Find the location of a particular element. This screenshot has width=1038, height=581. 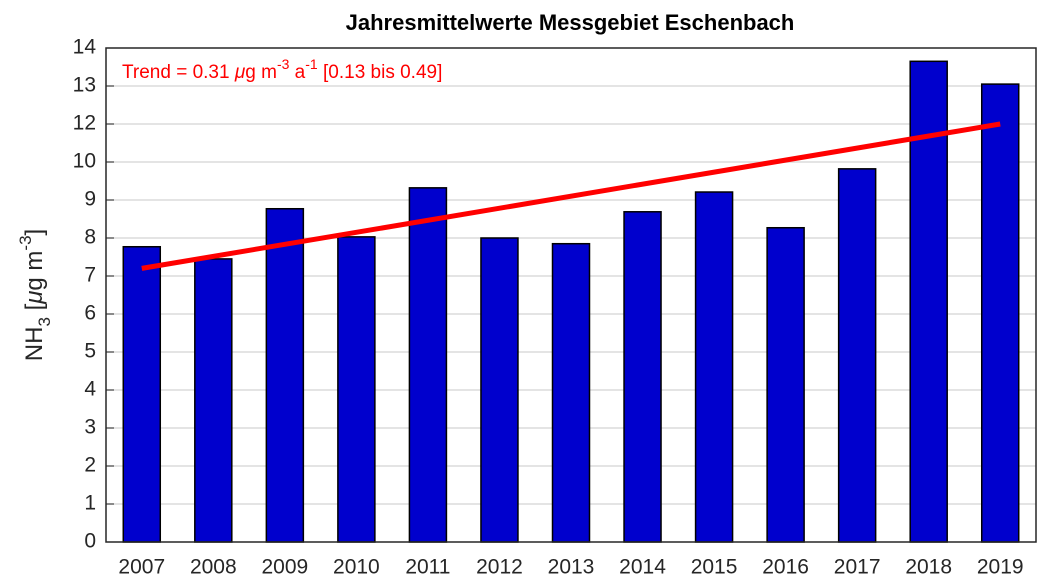

annotation-part: Trend = 0.31 is located at coordinates (178, 72).